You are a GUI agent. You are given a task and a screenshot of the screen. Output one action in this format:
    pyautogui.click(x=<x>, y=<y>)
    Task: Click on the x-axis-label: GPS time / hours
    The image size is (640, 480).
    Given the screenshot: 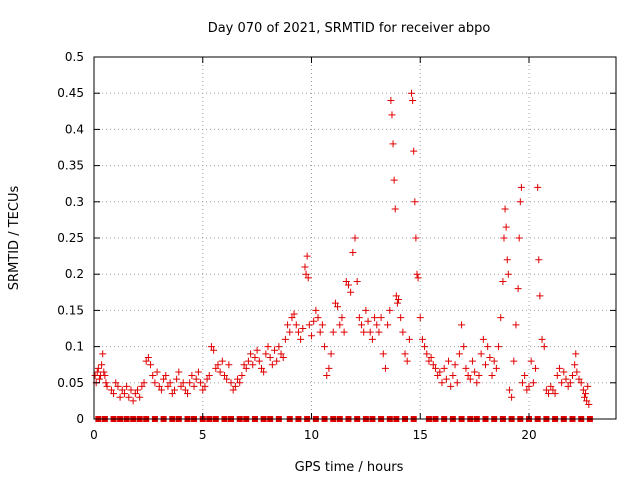 What is the action you would take?
    pyautogui.click(x=349, y=467)
    